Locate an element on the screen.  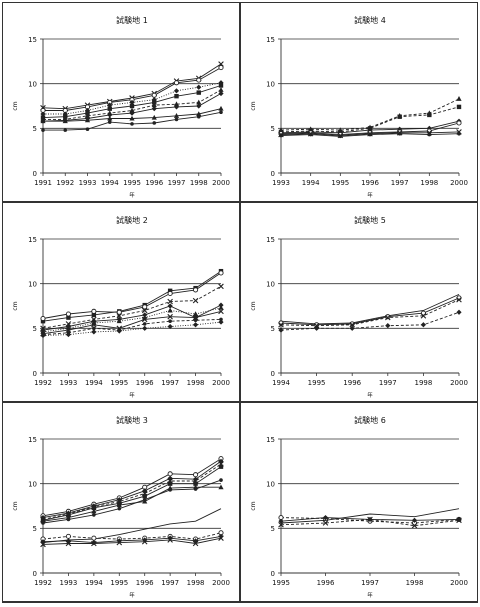
y-tick-label: 0 is located at coordinates (273, 374).